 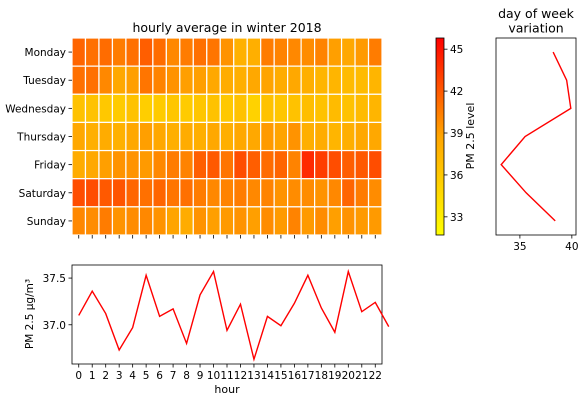 I want to click on hourly-x-tick-label: 12, so click(x=240, y=376).